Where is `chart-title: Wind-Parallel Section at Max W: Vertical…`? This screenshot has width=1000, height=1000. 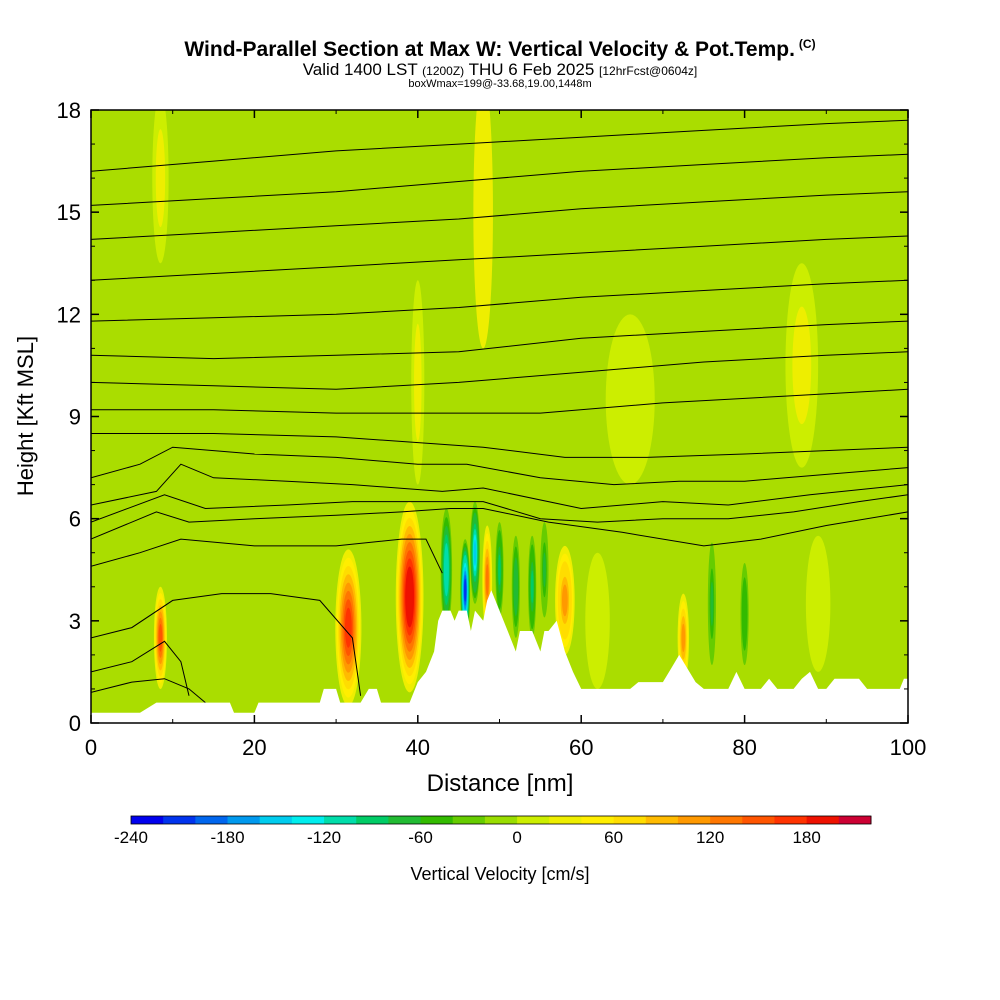
chart-title: Wind-Parallel Section at Max W: Vertical… is located at coordinates (500, 49).